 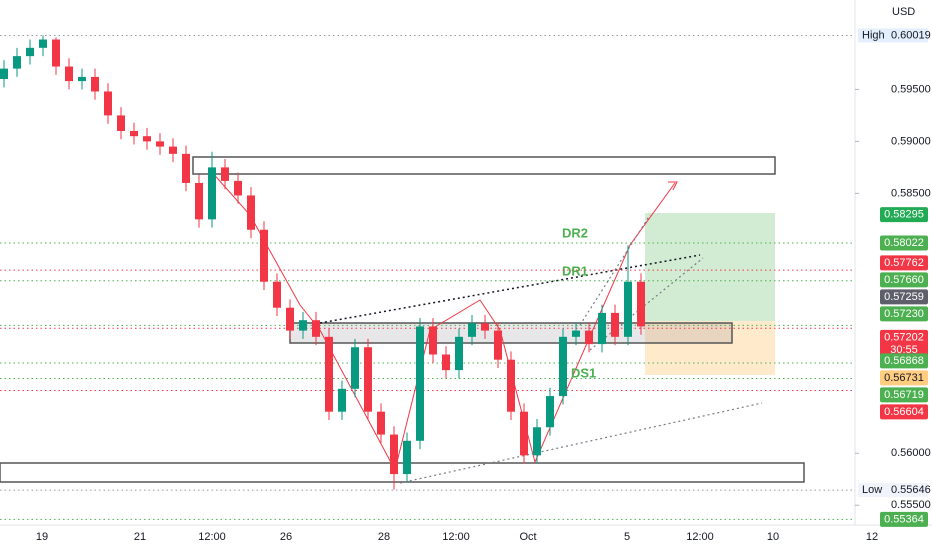 I want to click on price-badge-label: 0.57660, so click(x=904, y=280).